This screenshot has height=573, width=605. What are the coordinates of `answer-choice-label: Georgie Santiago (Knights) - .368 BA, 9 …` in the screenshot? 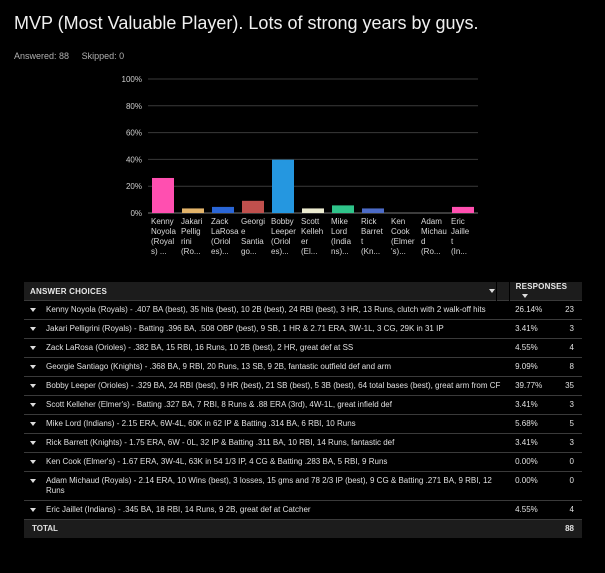 It's located at (276, 367).